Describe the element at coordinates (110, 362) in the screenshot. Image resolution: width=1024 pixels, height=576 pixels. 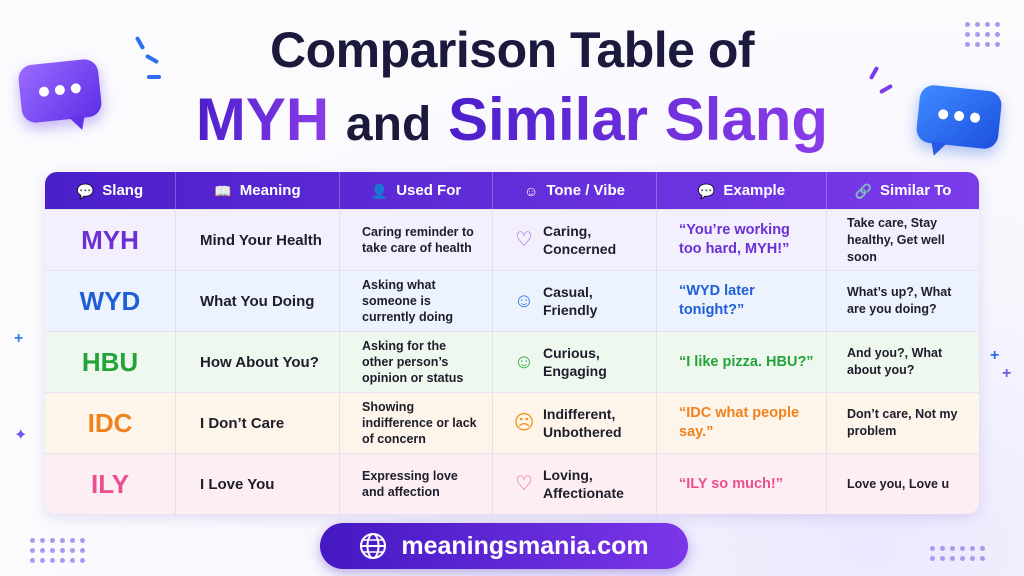
I see `slang-term: HBU` at that location.